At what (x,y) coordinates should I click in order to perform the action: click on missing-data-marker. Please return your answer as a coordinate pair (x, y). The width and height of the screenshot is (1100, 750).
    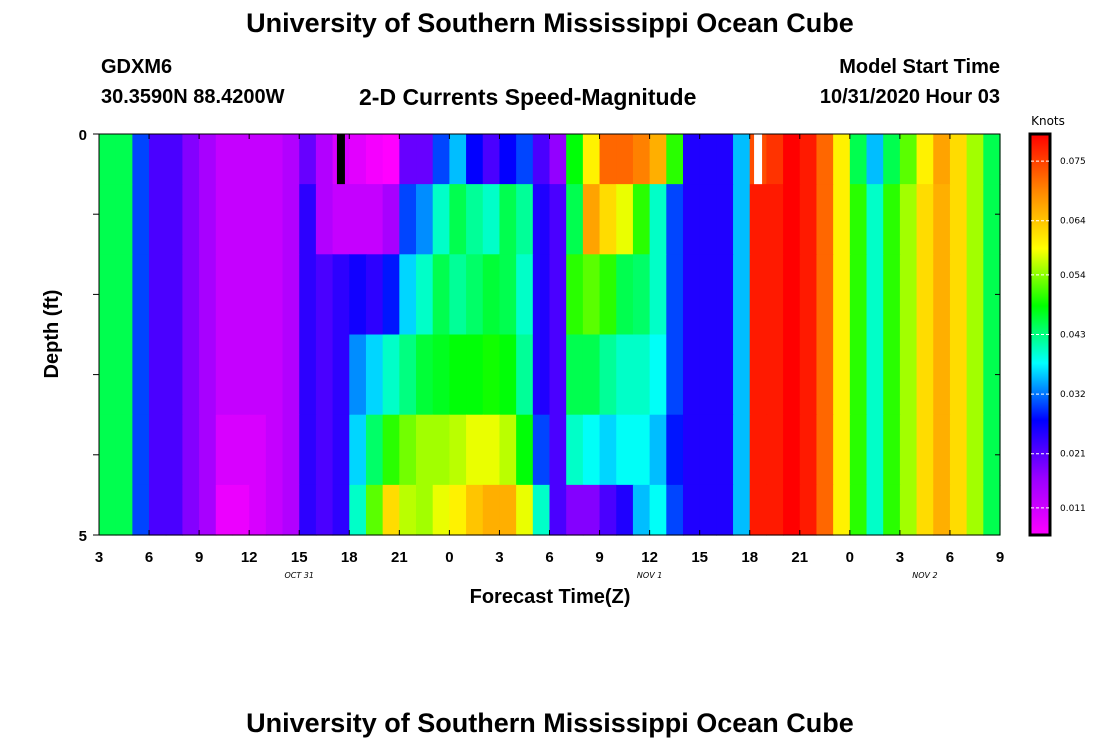
    Looking at the image, I should click on (758, 159).